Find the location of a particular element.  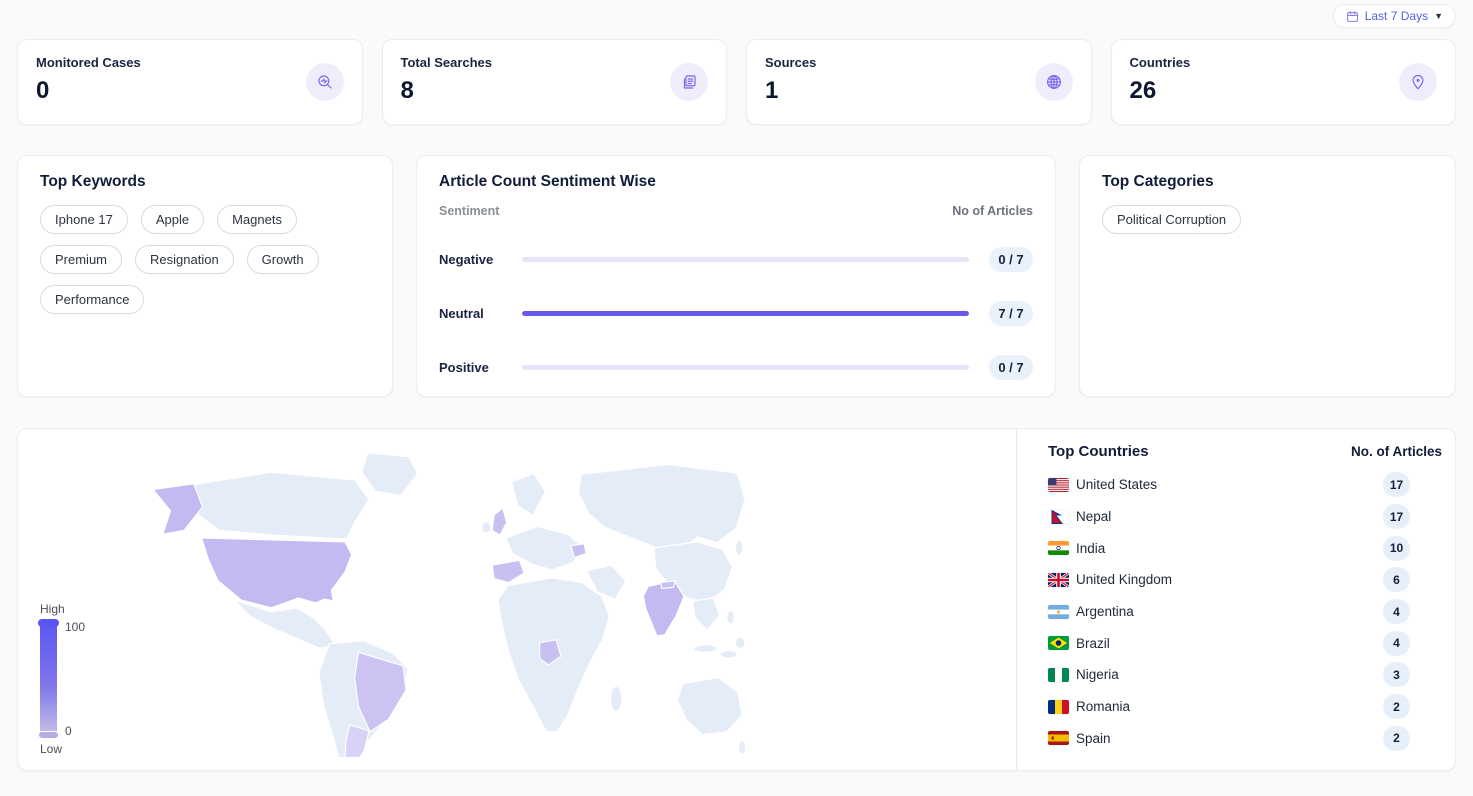

sentiment-title: Article Count Sentiment Wise is located at coordinates (547, 181).